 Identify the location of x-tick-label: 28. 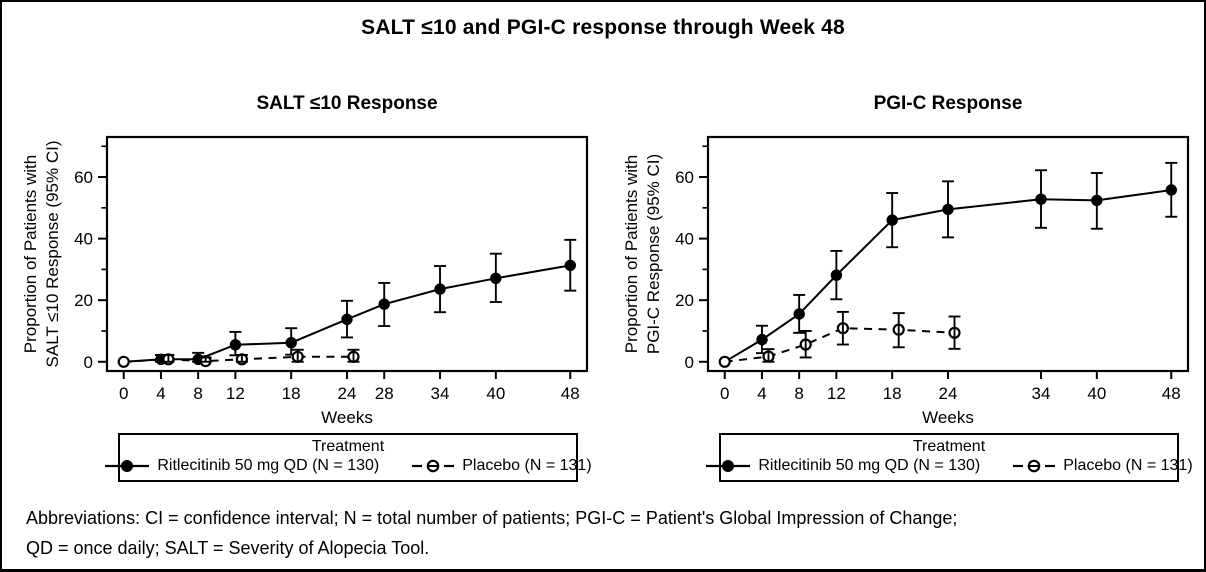
(384, 393).